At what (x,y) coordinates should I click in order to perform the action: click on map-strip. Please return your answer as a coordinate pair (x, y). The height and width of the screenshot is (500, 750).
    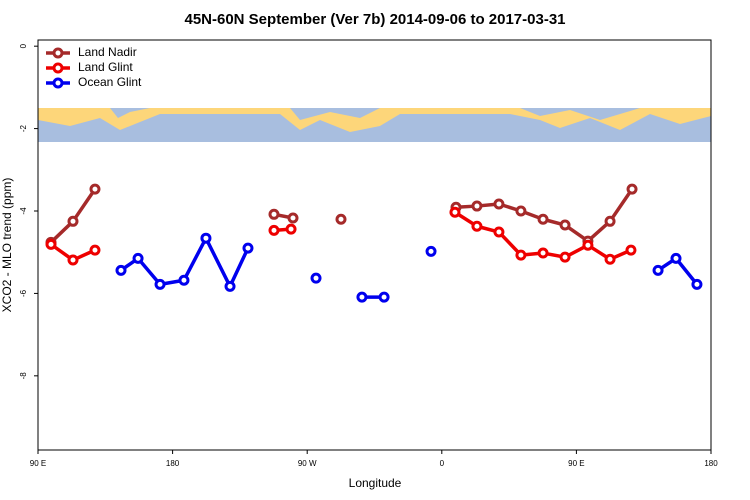
    Looking at the image, I should click on (374, 125).